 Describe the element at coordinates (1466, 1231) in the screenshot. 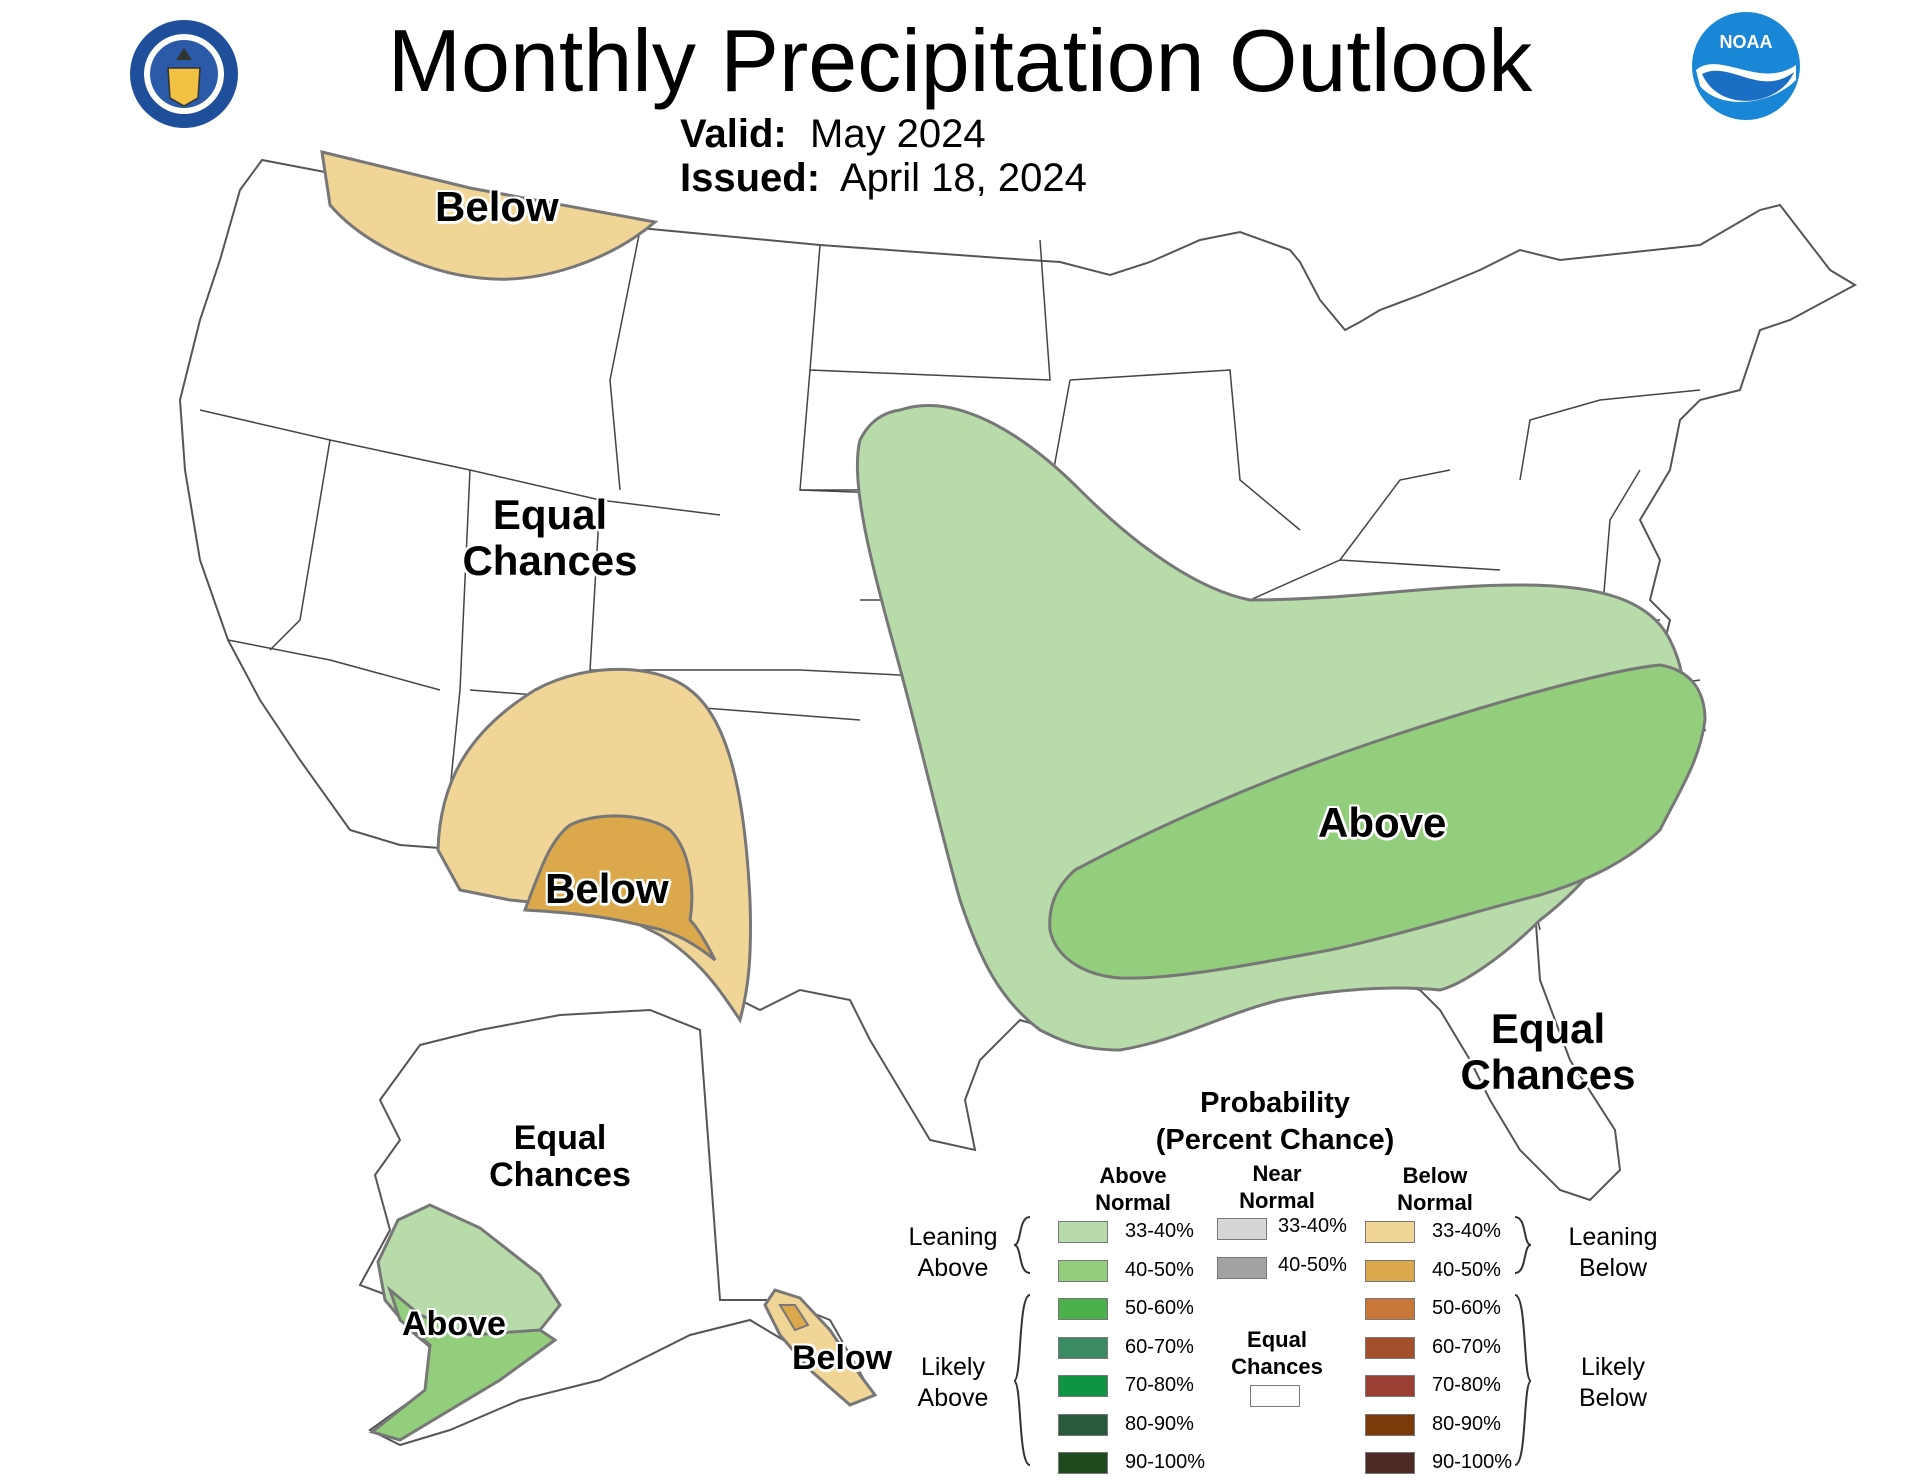

I see `legend-below-label: 33-40%` at that location.